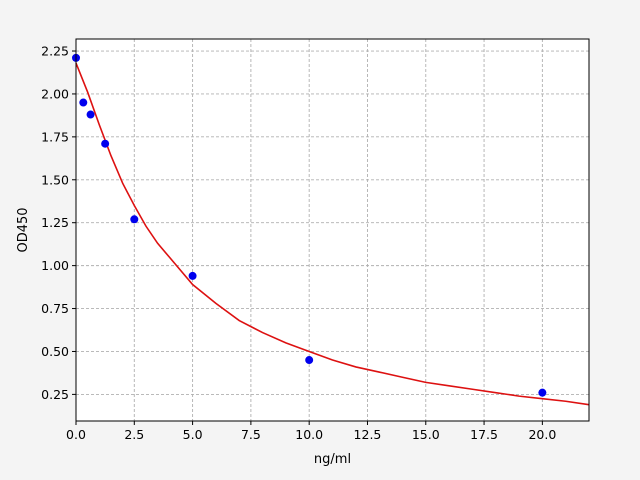  Describe the element at coordinates (542, 434) in the screenshot. I see `x-tick-label: 20.0` at that location.